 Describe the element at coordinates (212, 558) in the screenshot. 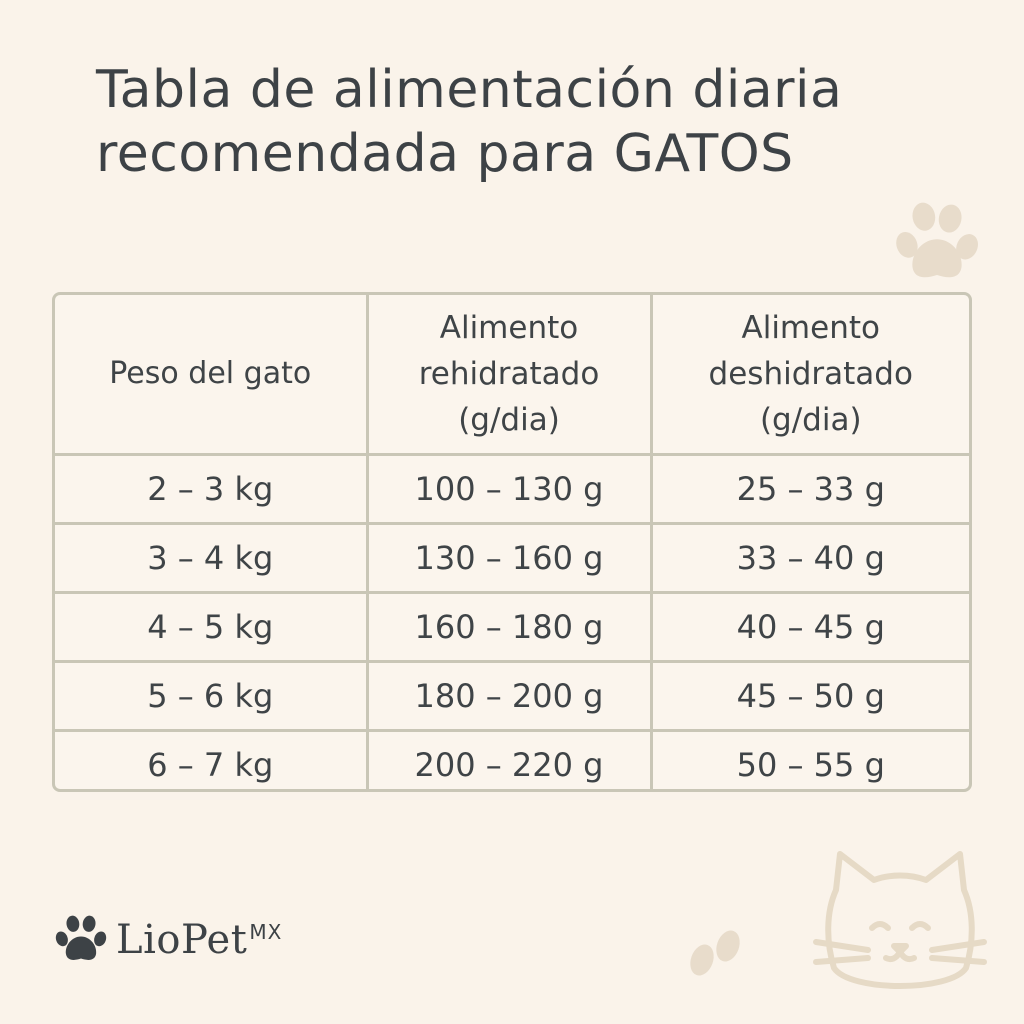

I see `cell-weight: 3 – 4 kg` at that location.